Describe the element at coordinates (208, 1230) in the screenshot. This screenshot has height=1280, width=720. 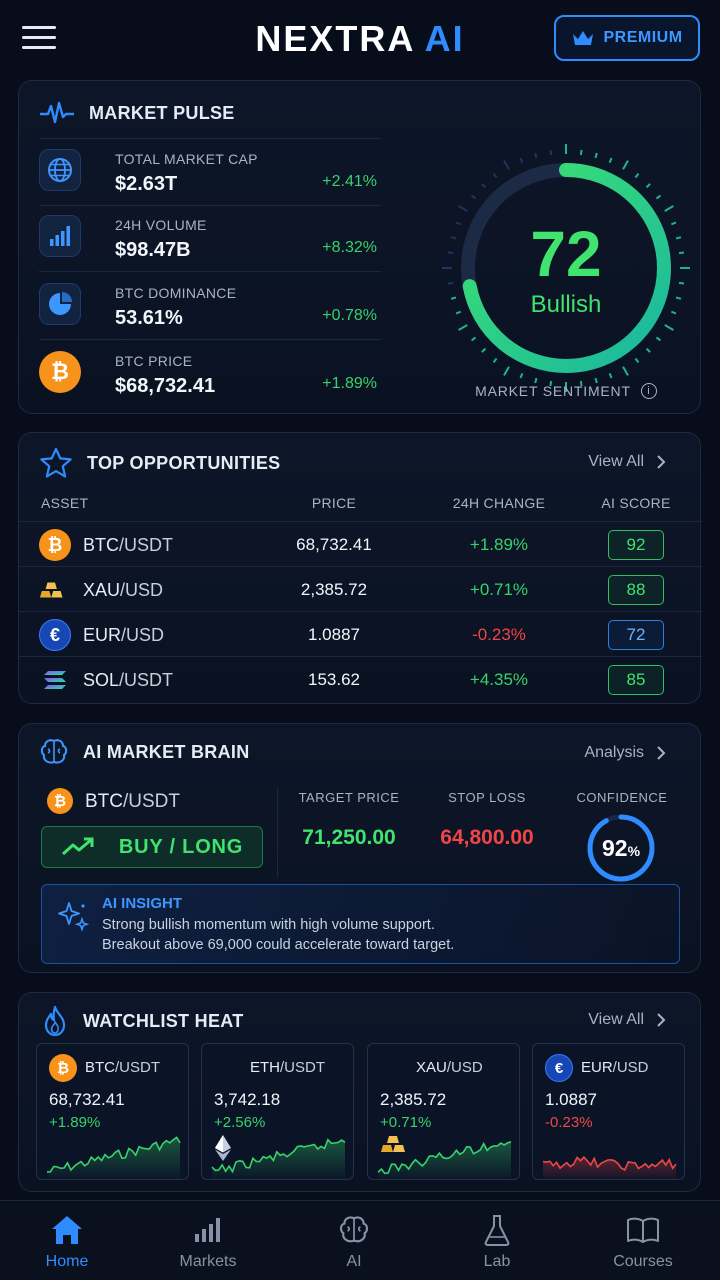
I see `bar-chart-icon` at that location.